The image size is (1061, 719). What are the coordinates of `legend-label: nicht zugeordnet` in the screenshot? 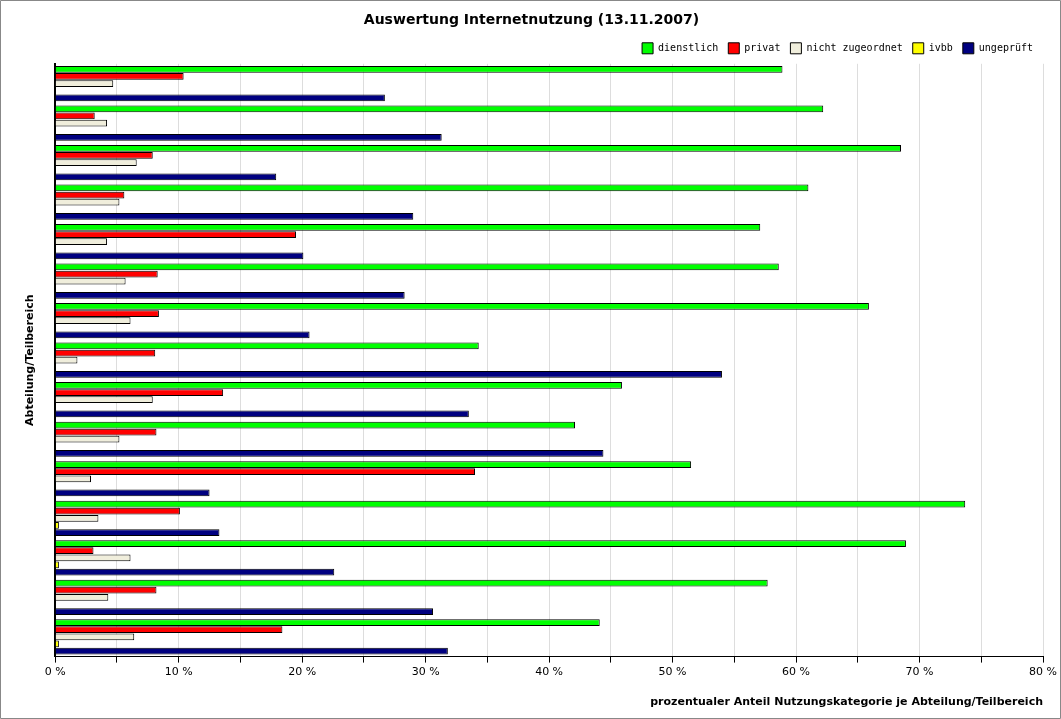 It's located at (854, 47).